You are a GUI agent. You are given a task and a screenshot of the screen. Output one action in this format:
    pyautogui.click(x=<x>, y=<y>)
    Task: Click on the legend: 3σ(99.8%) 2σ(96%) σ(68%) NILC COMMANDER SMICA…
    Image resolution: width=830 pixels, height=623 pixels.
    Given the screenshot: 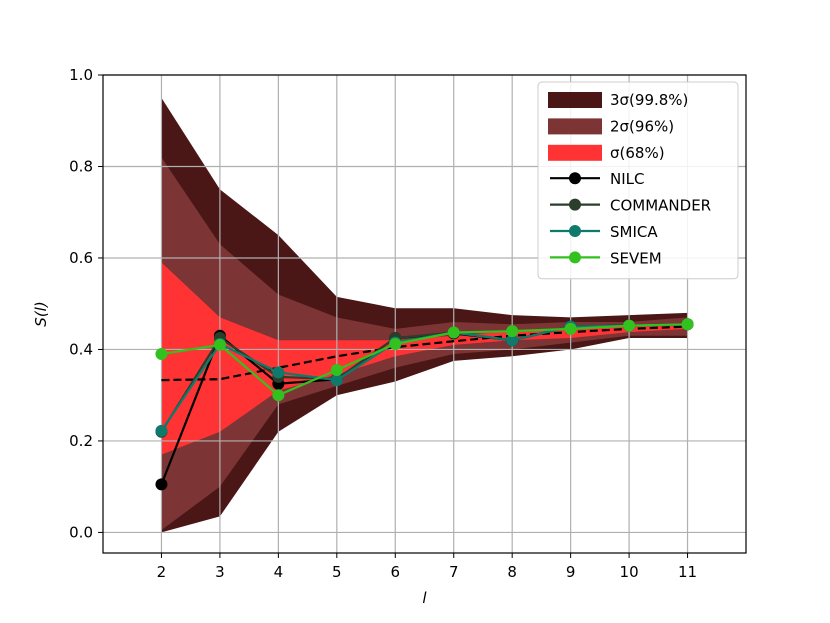 What is the action you would take?
    pyautogui.click(x=638, y=180)
    